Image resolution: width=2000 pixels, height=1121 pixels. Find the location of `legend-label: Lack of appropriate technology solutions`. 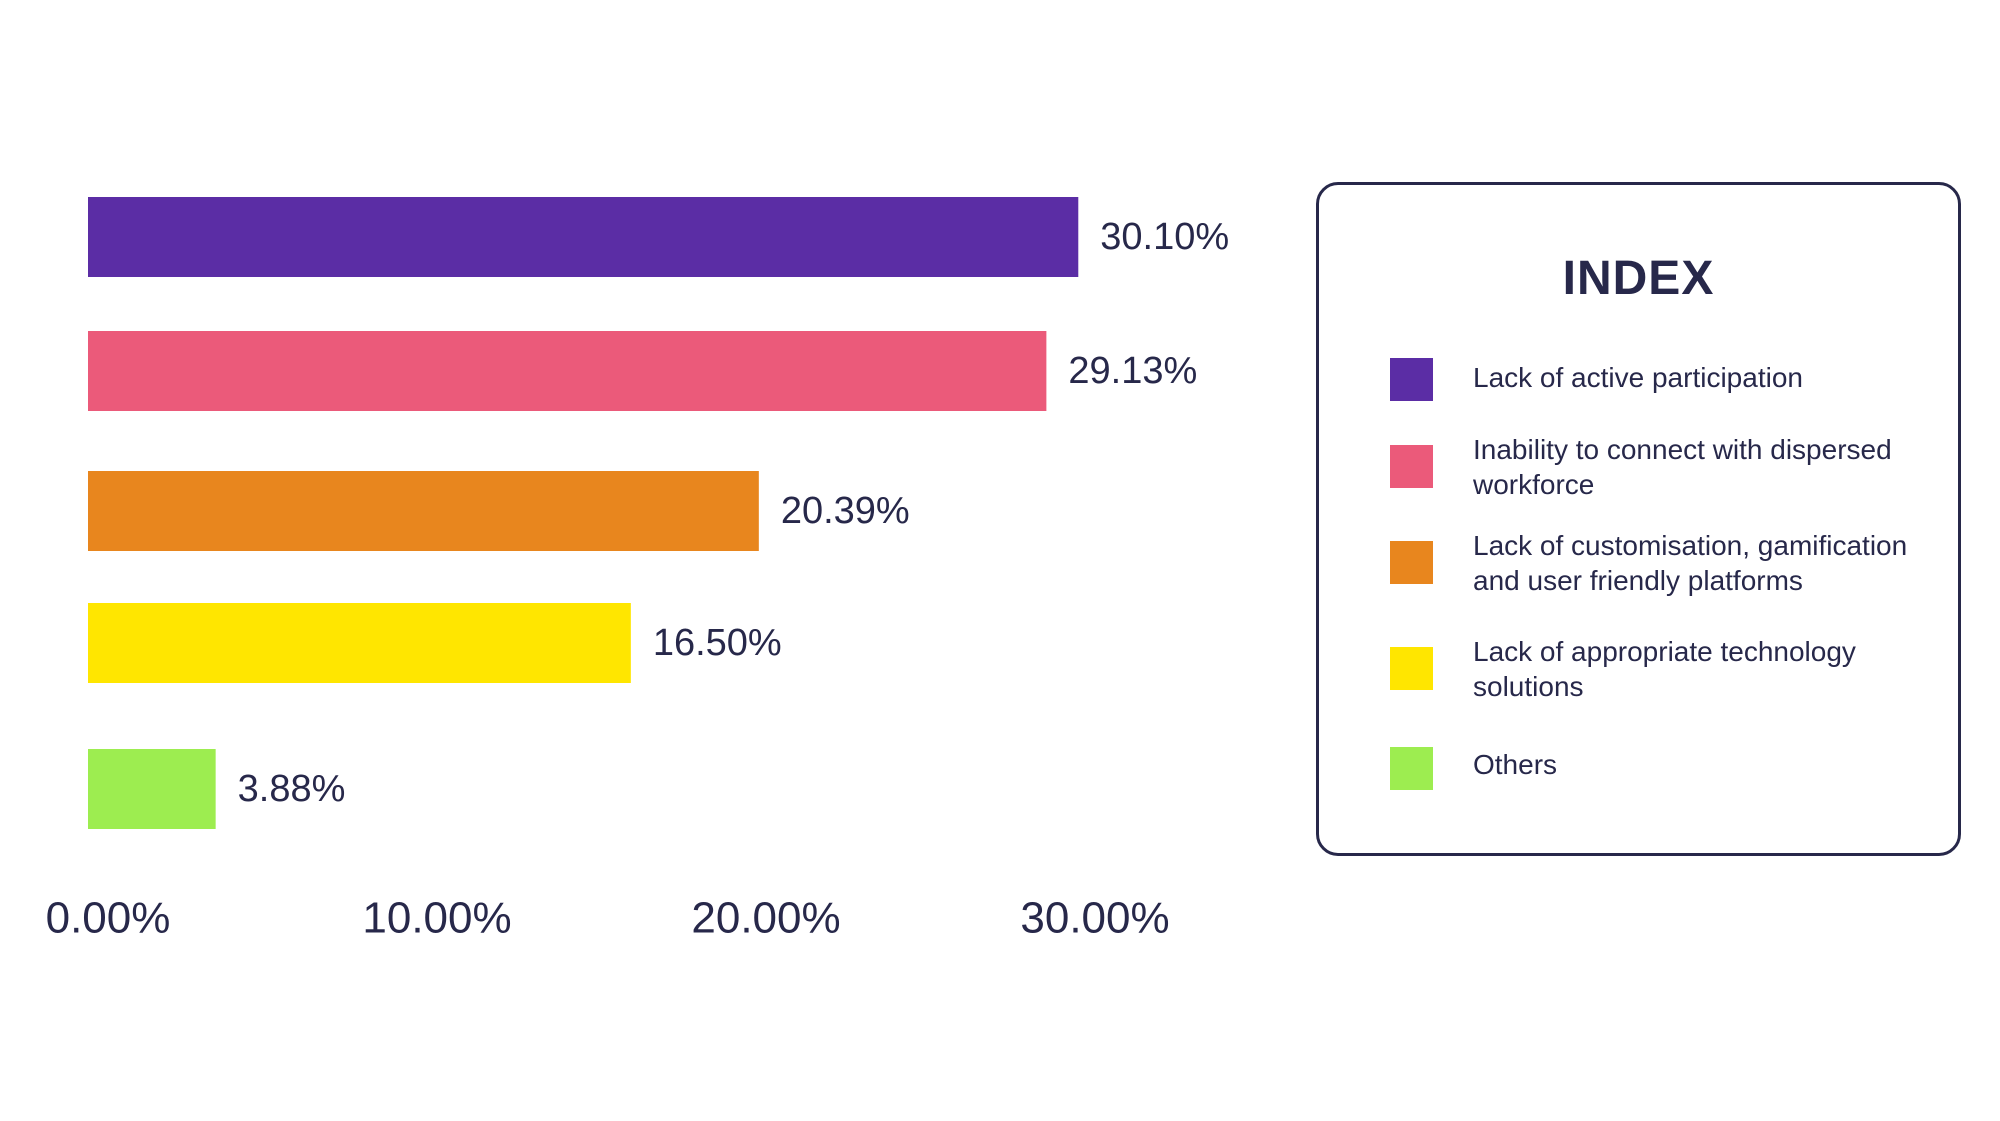

legend-label: Lack of appropriate technology solutions is located at coordinates (1664, 669).